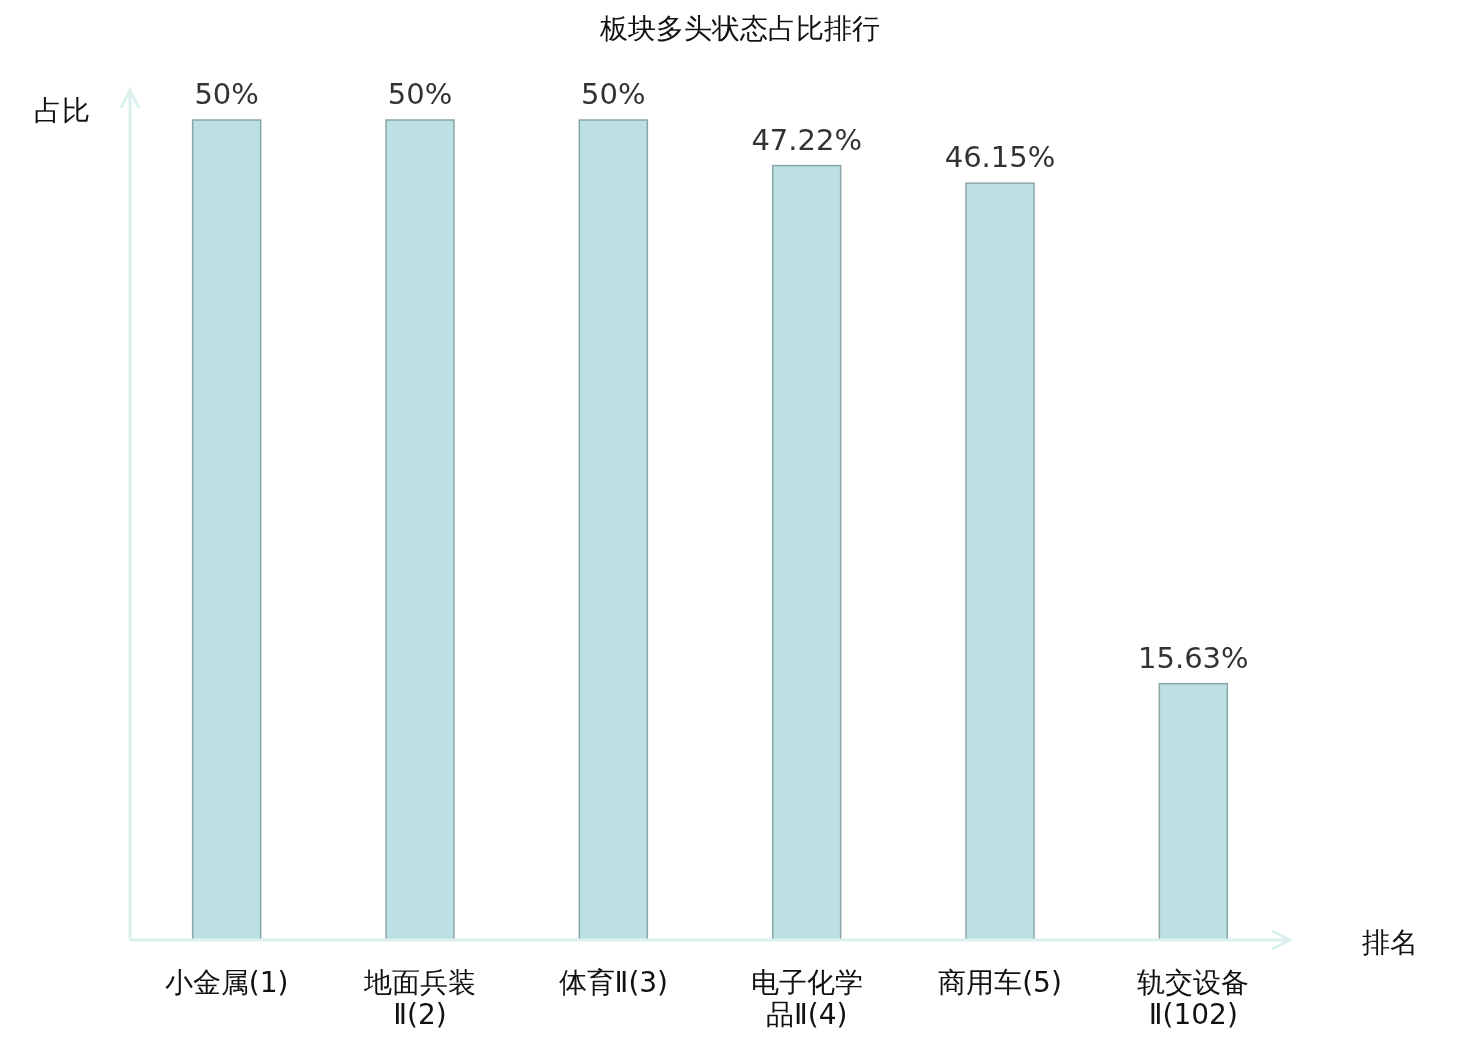 The image size is (1480, 1040). What do you see at coordinates (739, 28) in the screenshot?
I see `chart-title: 板块多头状态占比排行` at bounding box center [739, 28].